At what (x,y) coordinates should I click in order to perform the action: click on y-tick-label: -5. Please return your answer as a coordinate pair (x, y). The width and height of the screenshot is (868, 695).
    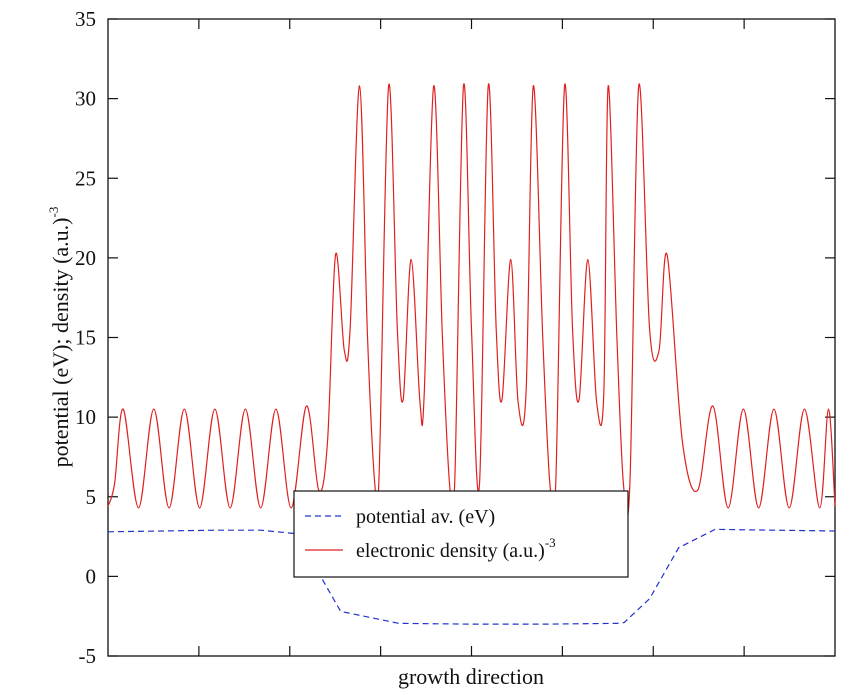
    Looking at the image, I should click on (88, 656).